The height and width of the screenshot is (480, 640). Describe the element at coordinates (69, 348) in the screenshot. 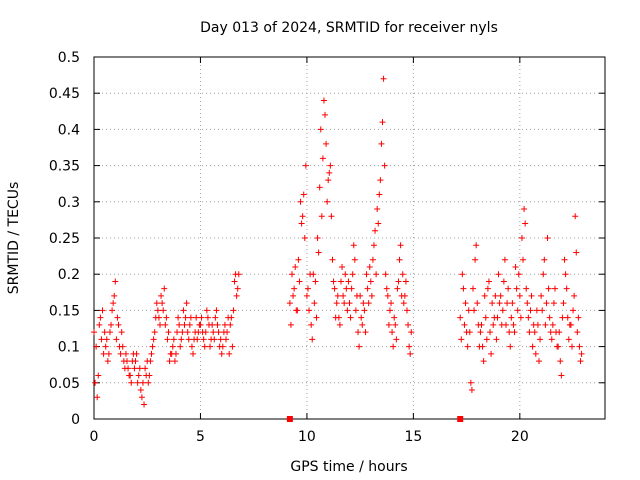

I see `y-tick-label: 0.1` at that location.